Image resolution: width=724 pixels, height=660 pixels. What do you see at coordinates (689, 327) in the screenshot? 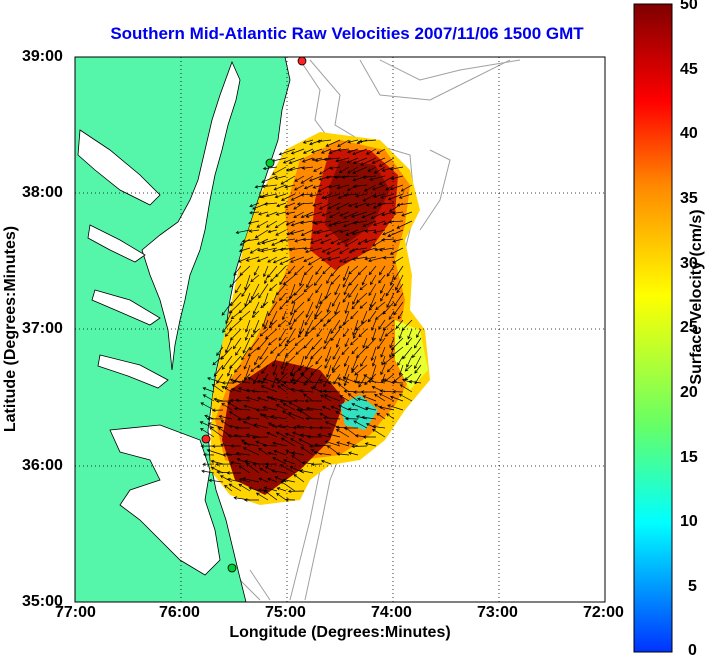
I see `colorbar-tick-label: 25` at bounding box center [689, 327].